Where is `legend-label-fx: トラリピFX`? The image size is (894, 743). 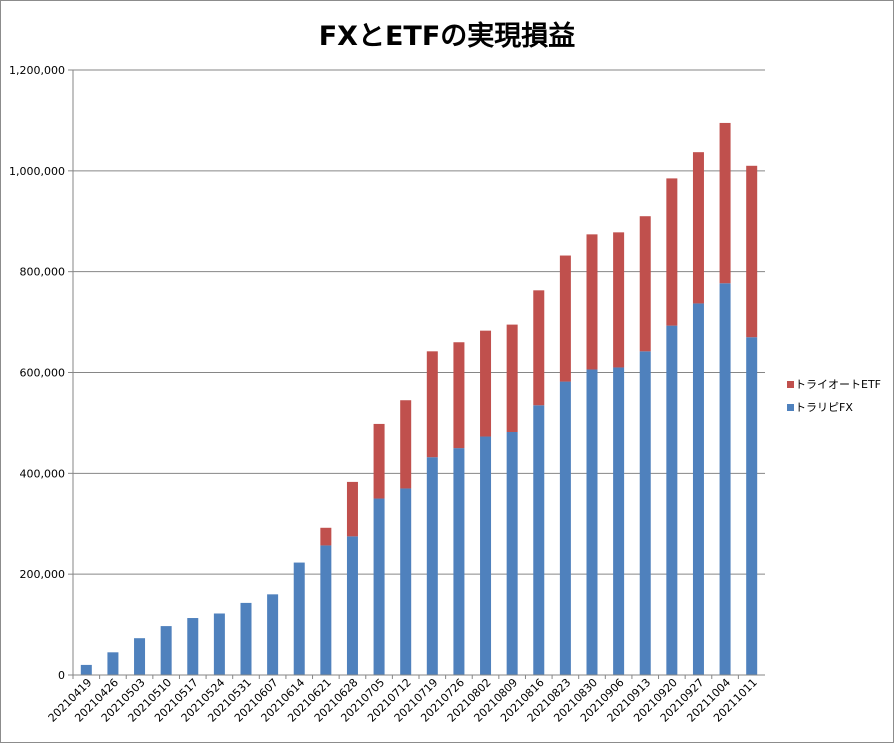
legend-label-fx: トラリピFX is located at coordinates (824, 407).